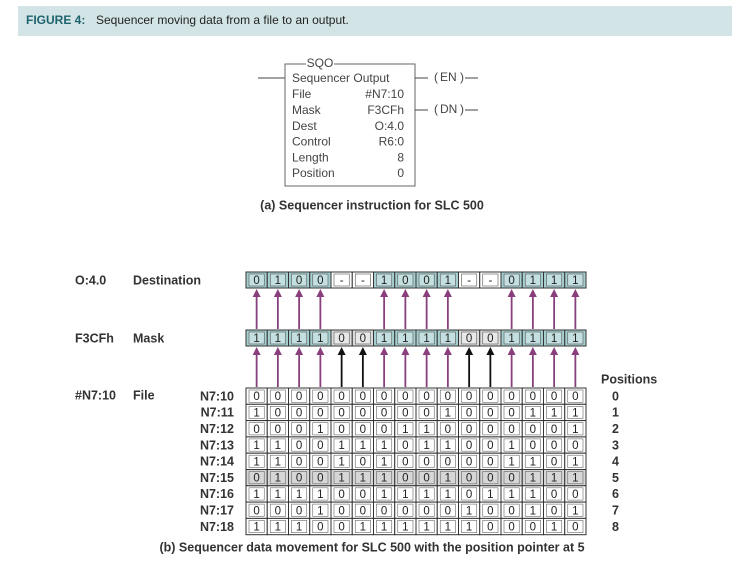 This screenshot has width=752, height=571. I want to click on figure-label: FIGURE 4:, so click(55, 20).